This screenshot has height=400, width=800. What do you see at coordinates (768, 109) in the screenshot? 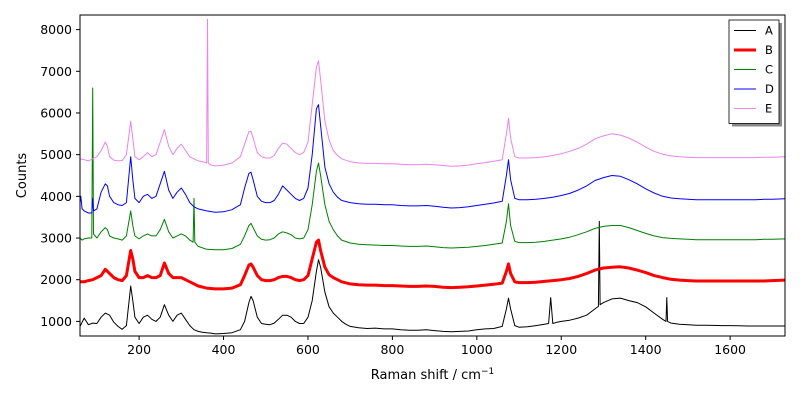
I see `legend-label-e: E` at bounding box center [768, 109].